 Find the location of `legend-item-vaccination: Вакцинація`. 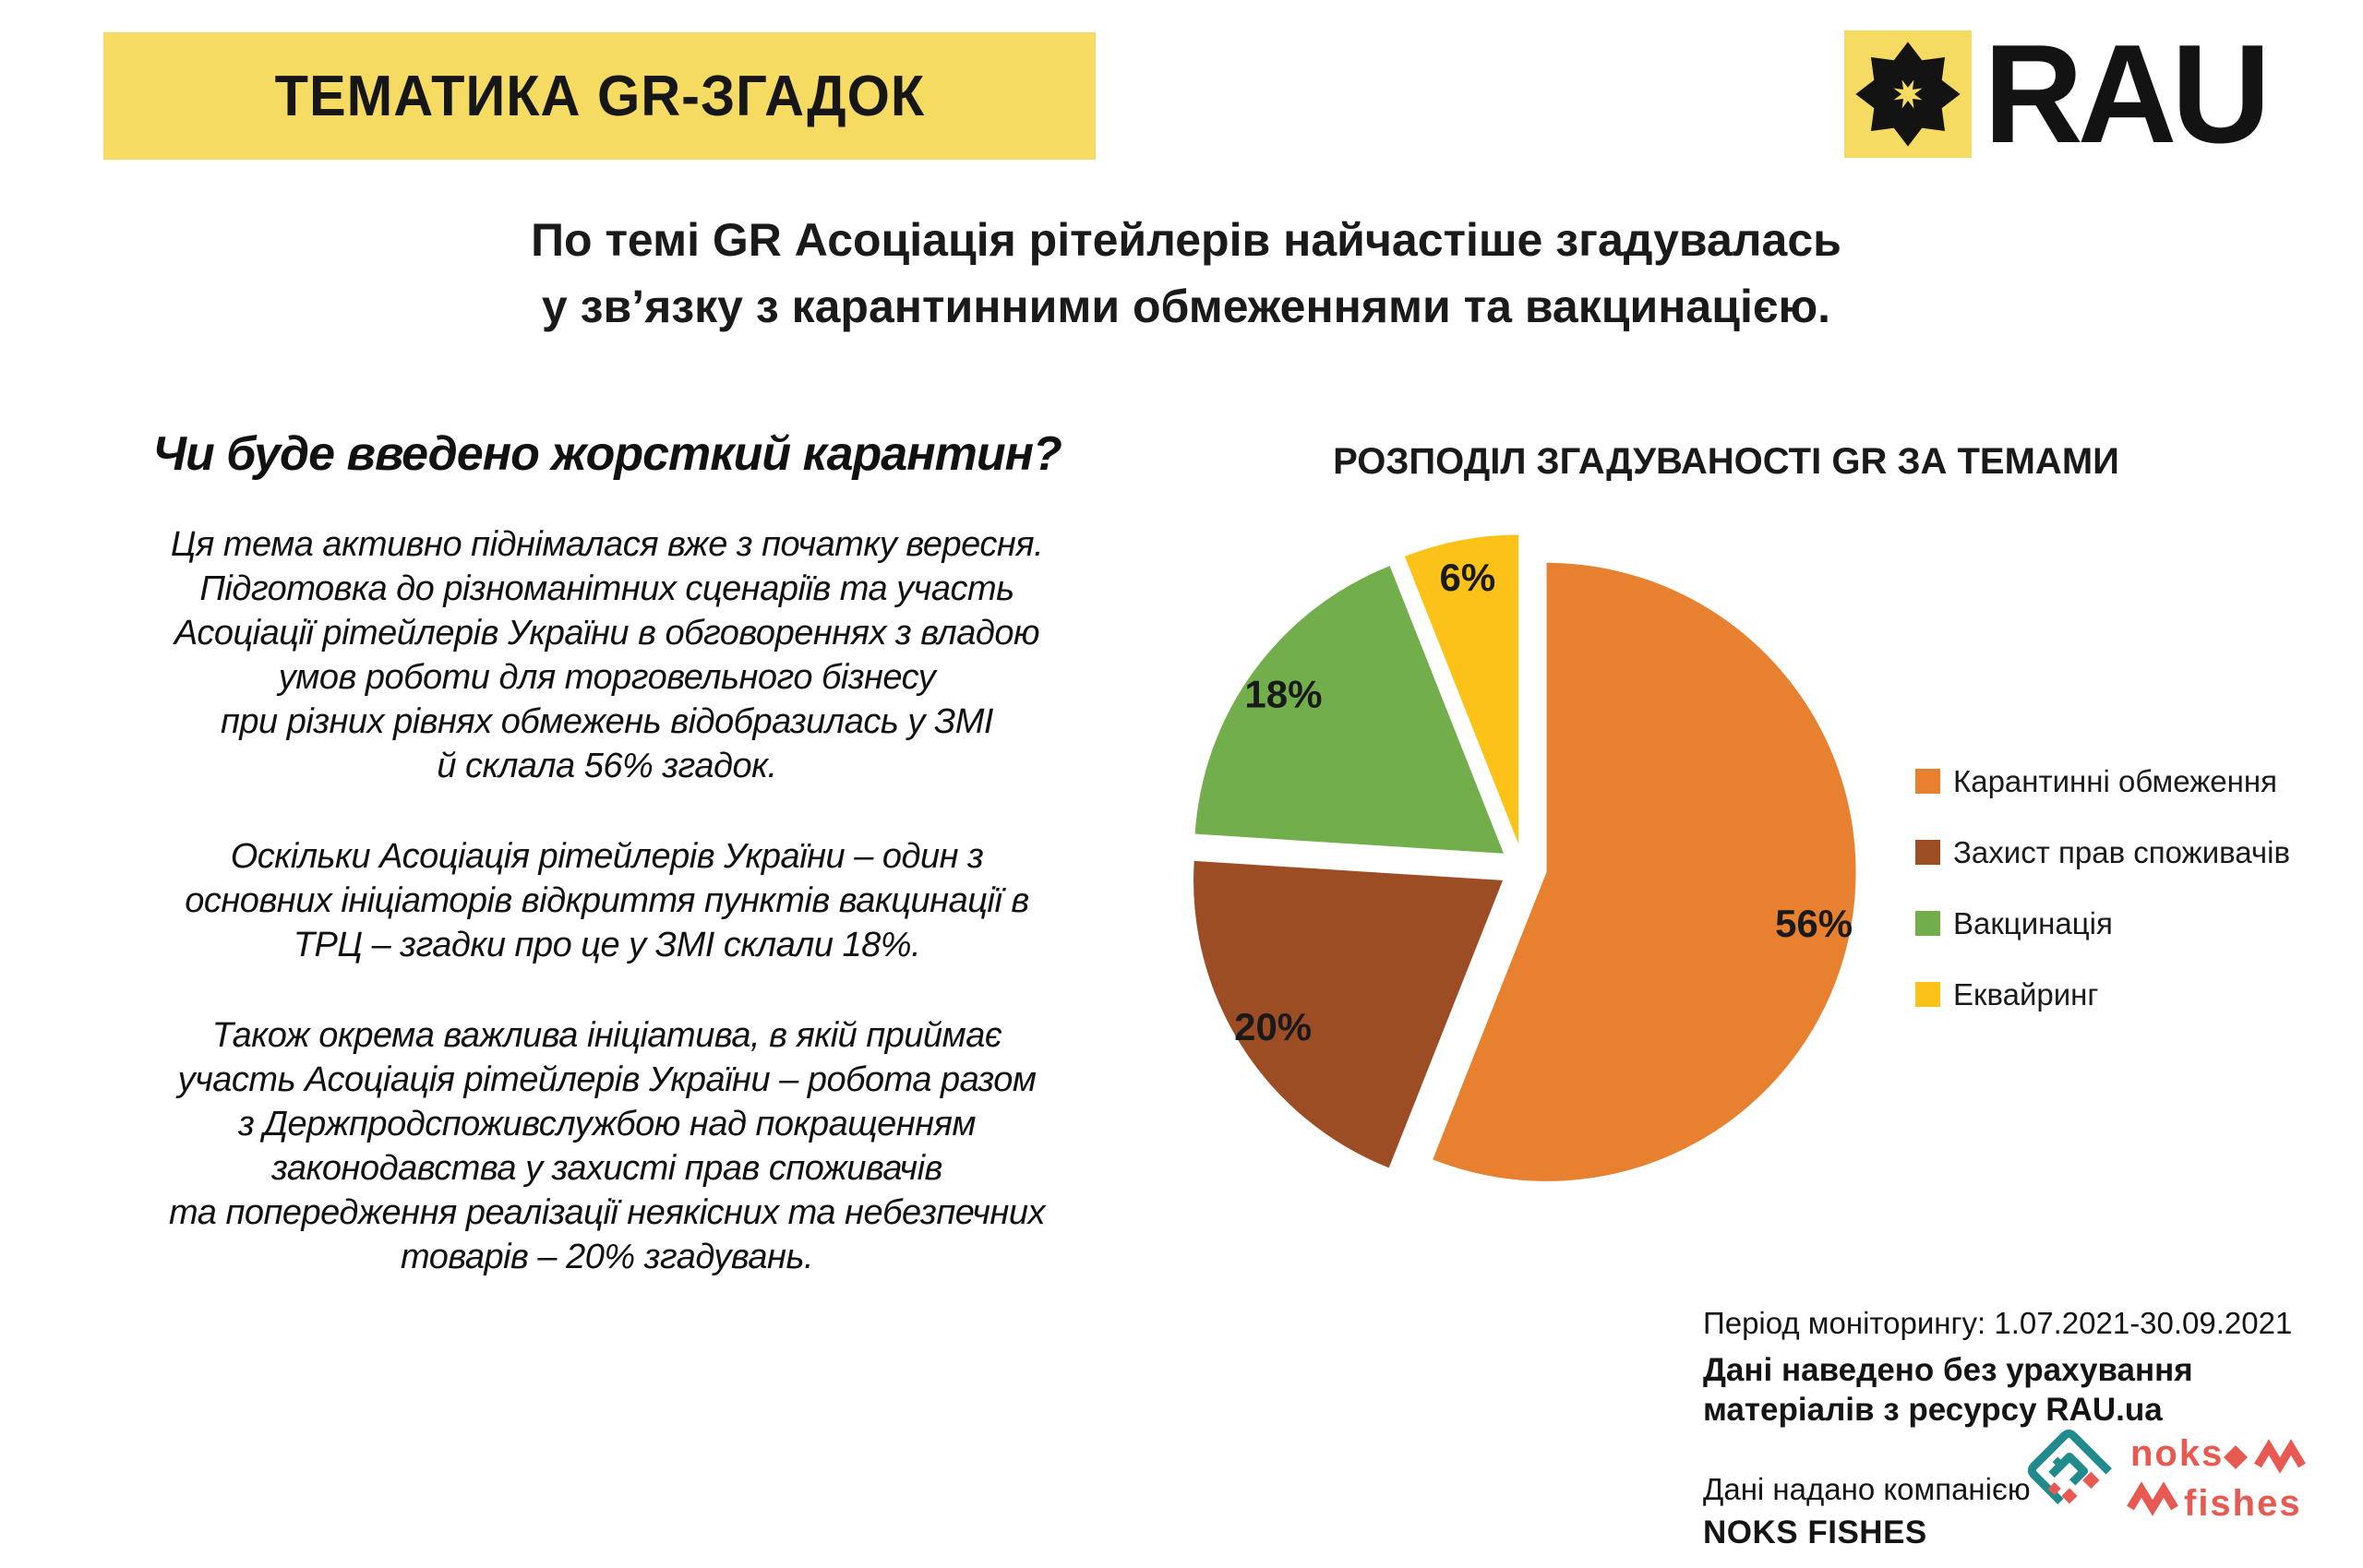

legend-item-vaccination: Вакцинація is located at coordinates (2102, 923).